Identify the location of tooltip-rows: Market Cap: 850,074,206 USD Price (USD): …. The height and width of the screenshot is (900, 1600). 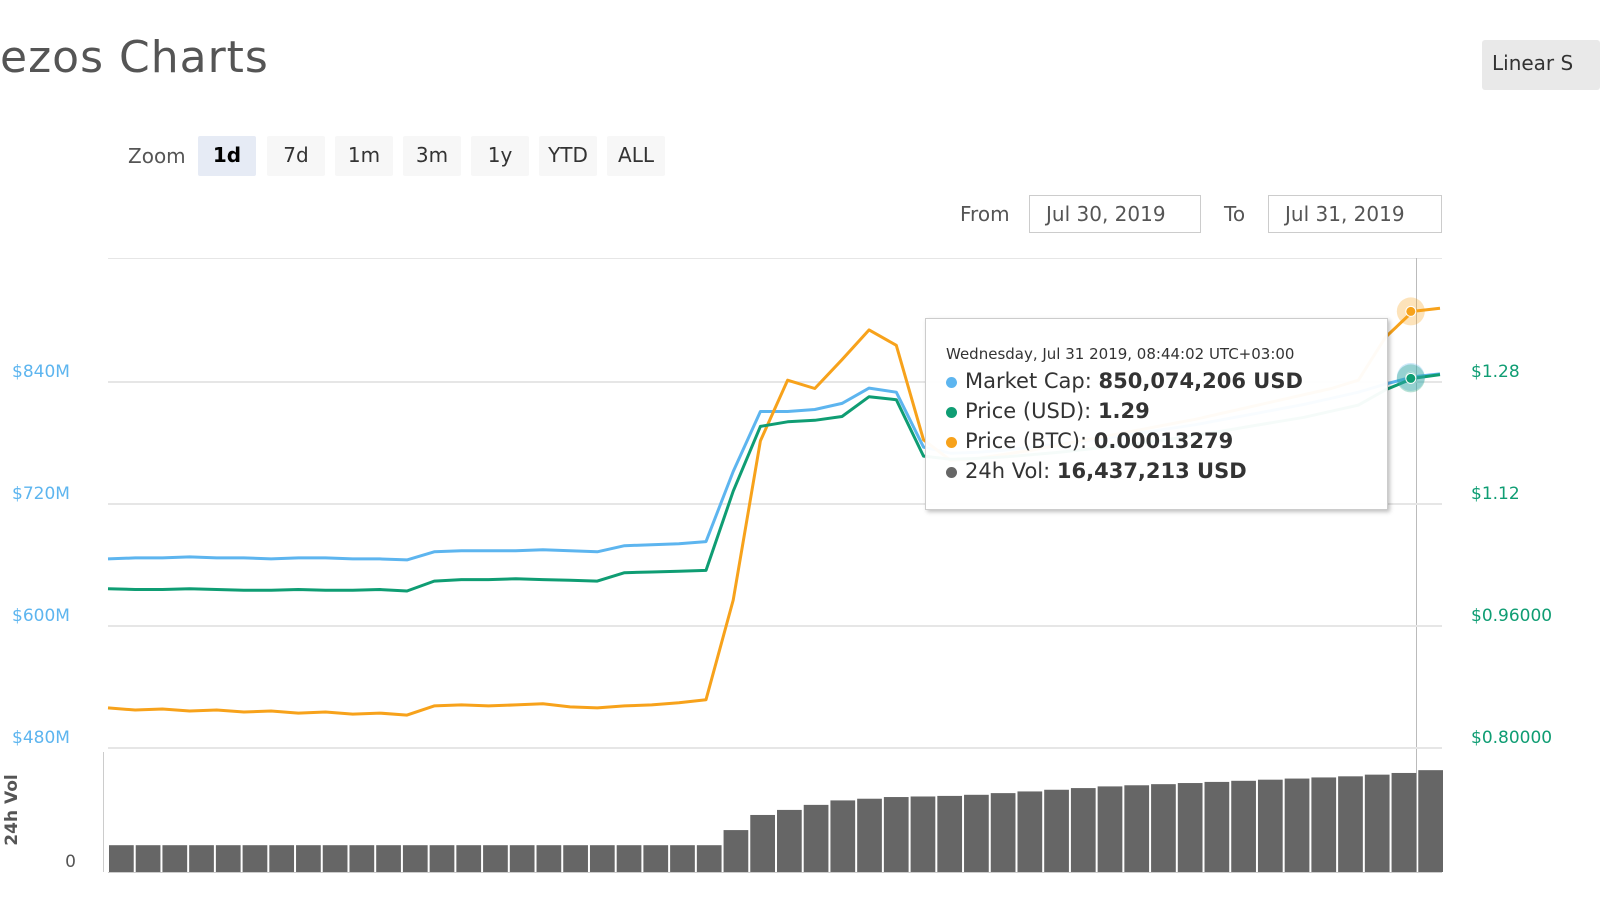
(1166, 429).